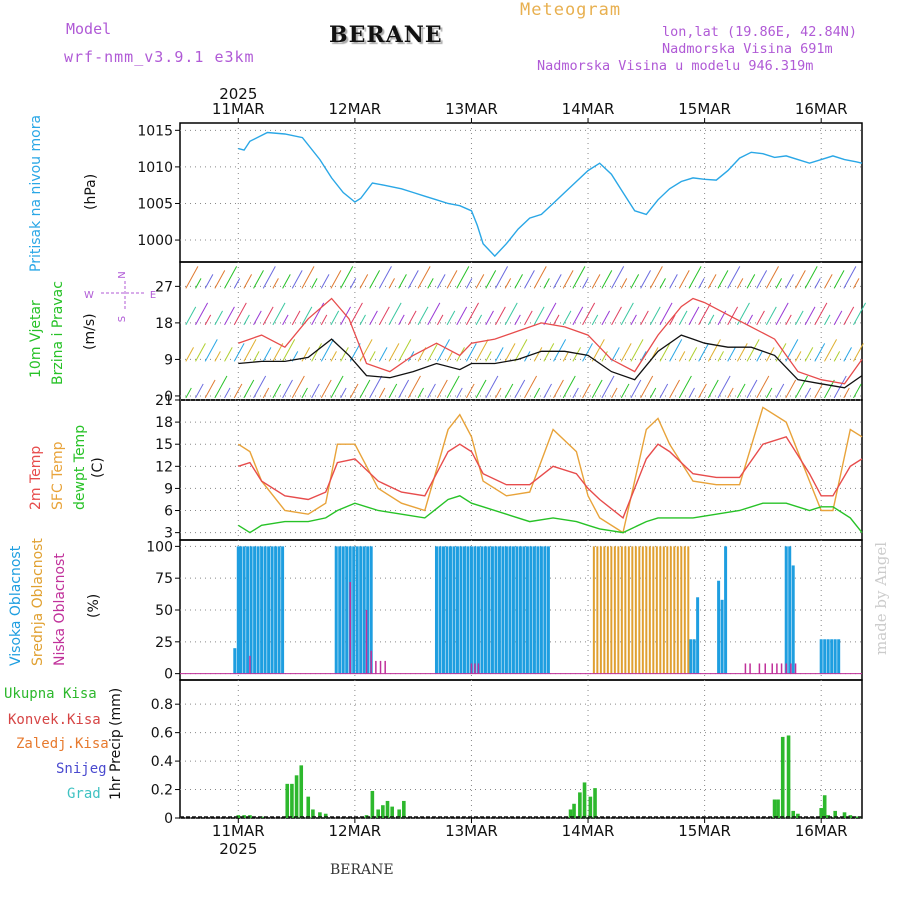  Describe the element at coordinates (162, 705) in the screenshot. I see `y-tick-label: 0.8` at that location.